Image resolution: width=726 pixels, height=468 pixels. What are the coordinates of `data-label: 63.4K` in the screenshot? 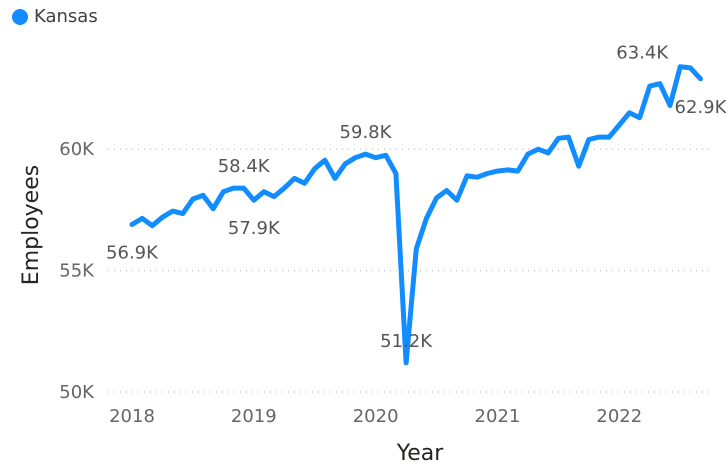 It's located at (642, 53).